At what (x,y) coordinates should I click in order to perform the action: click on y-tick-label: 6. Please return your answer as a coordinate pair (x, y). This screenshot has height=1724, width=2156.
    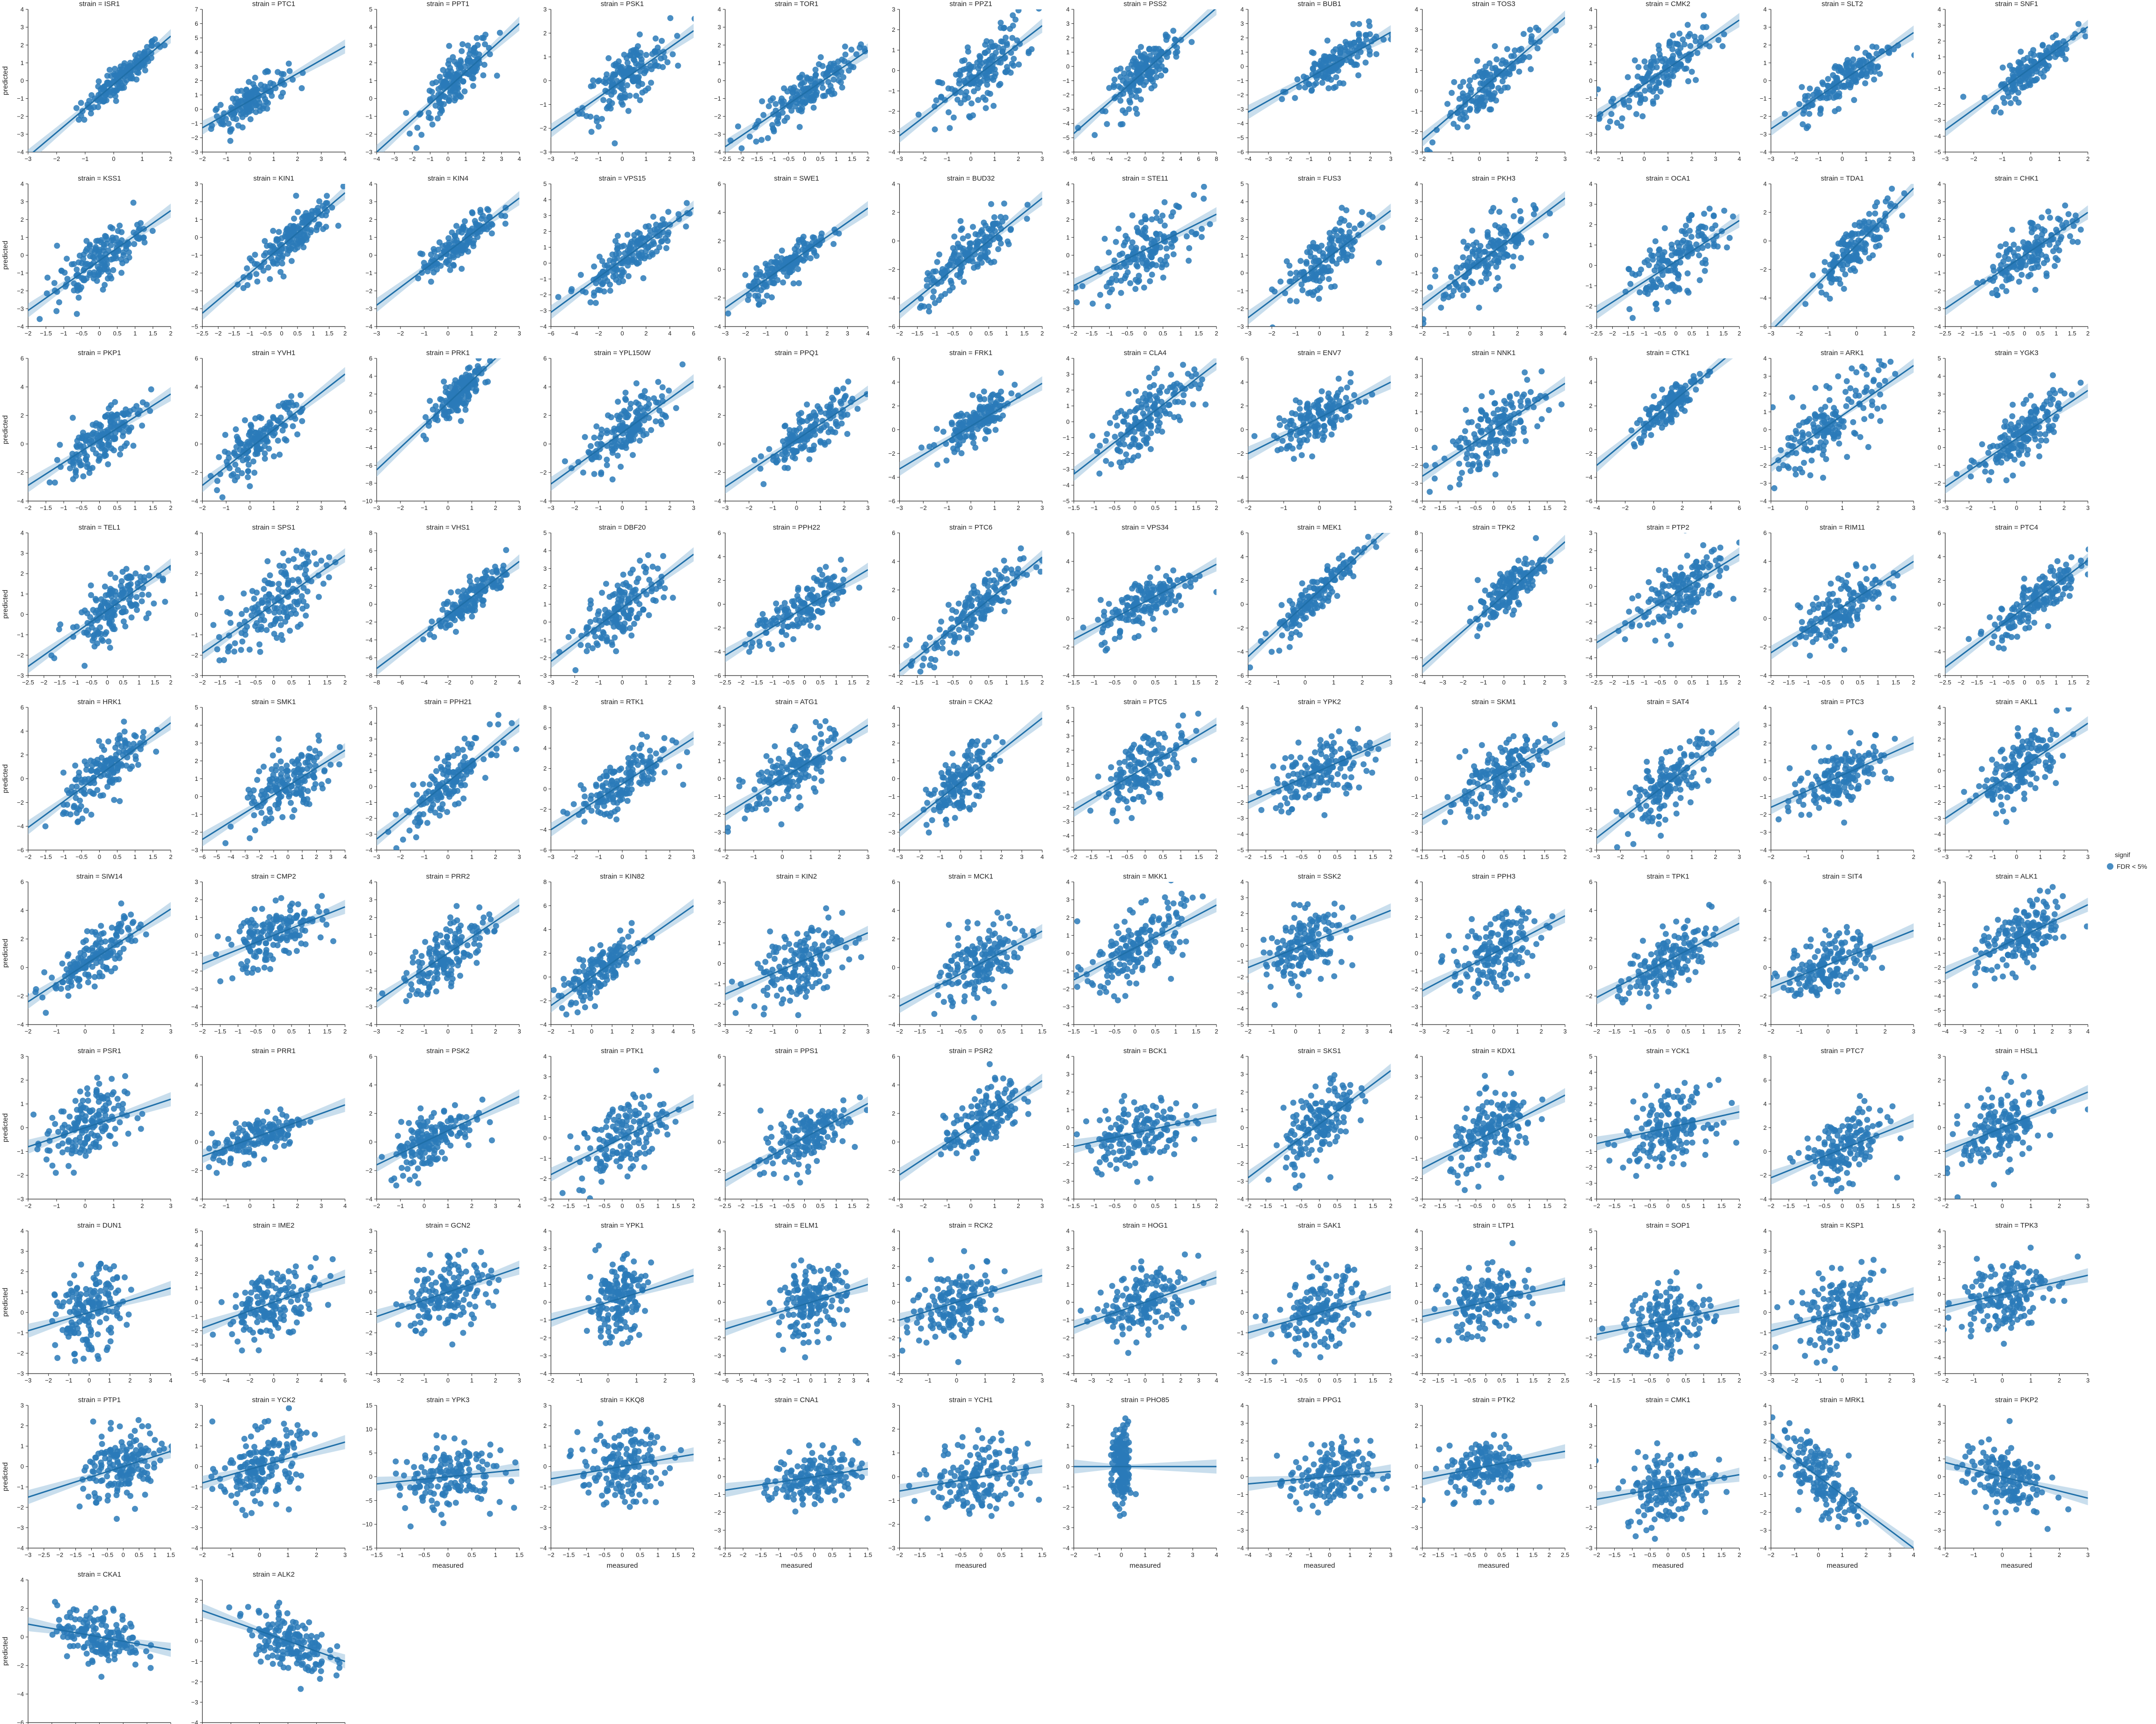
    Looking at the image, I should click on (22, 358).